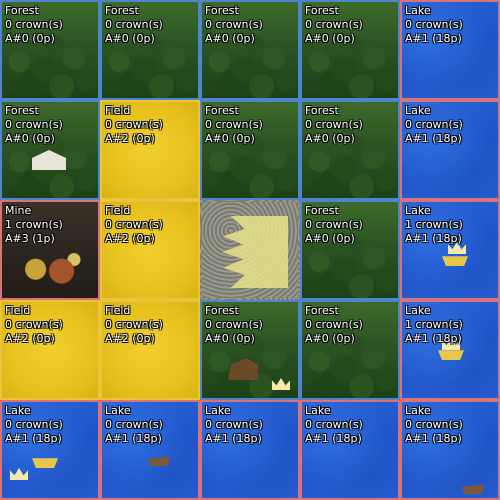  Describe the element at coordinates (49, 160) in the screenshot. I see `house-icon` at that location.